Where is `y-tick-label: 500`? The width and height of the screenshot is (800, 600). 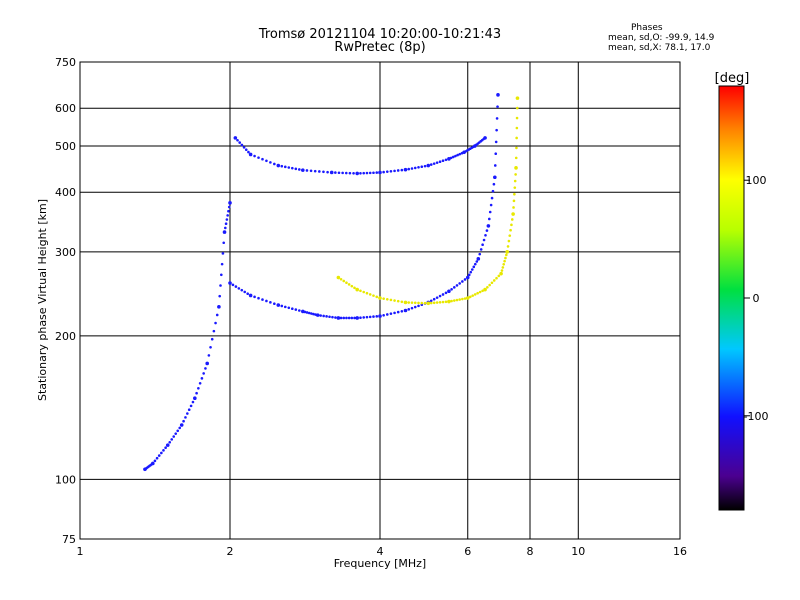
y-tick-label: 500 is located at coordinates (65, 146).